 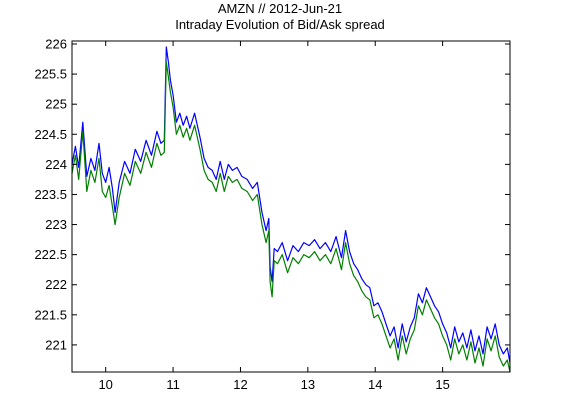 What do you see at coordinates (105, 384) in the screenshot?
I see `x-tick-label: 10` at bounding box center [105, 384].